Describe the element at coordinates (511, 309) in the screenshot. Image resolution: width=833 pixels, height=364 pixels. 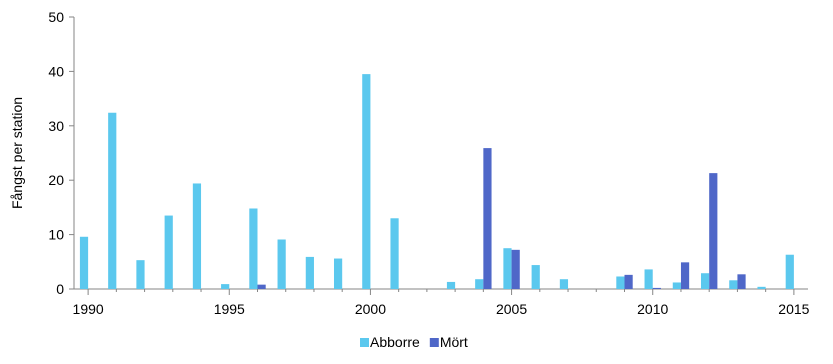
I see `x-tick-label: 2005` at that location.